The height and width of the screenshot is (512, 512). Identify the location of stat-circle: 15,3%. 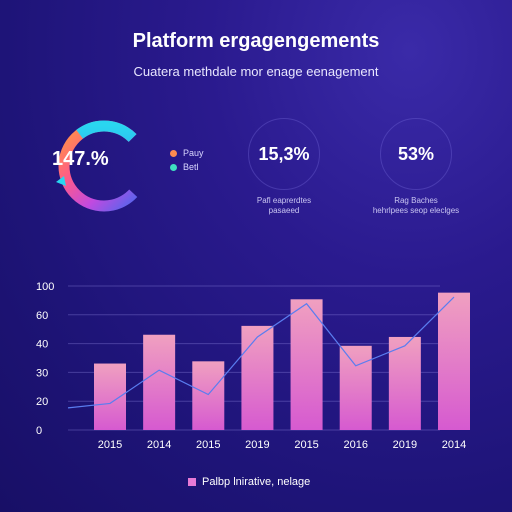
(284, 154).